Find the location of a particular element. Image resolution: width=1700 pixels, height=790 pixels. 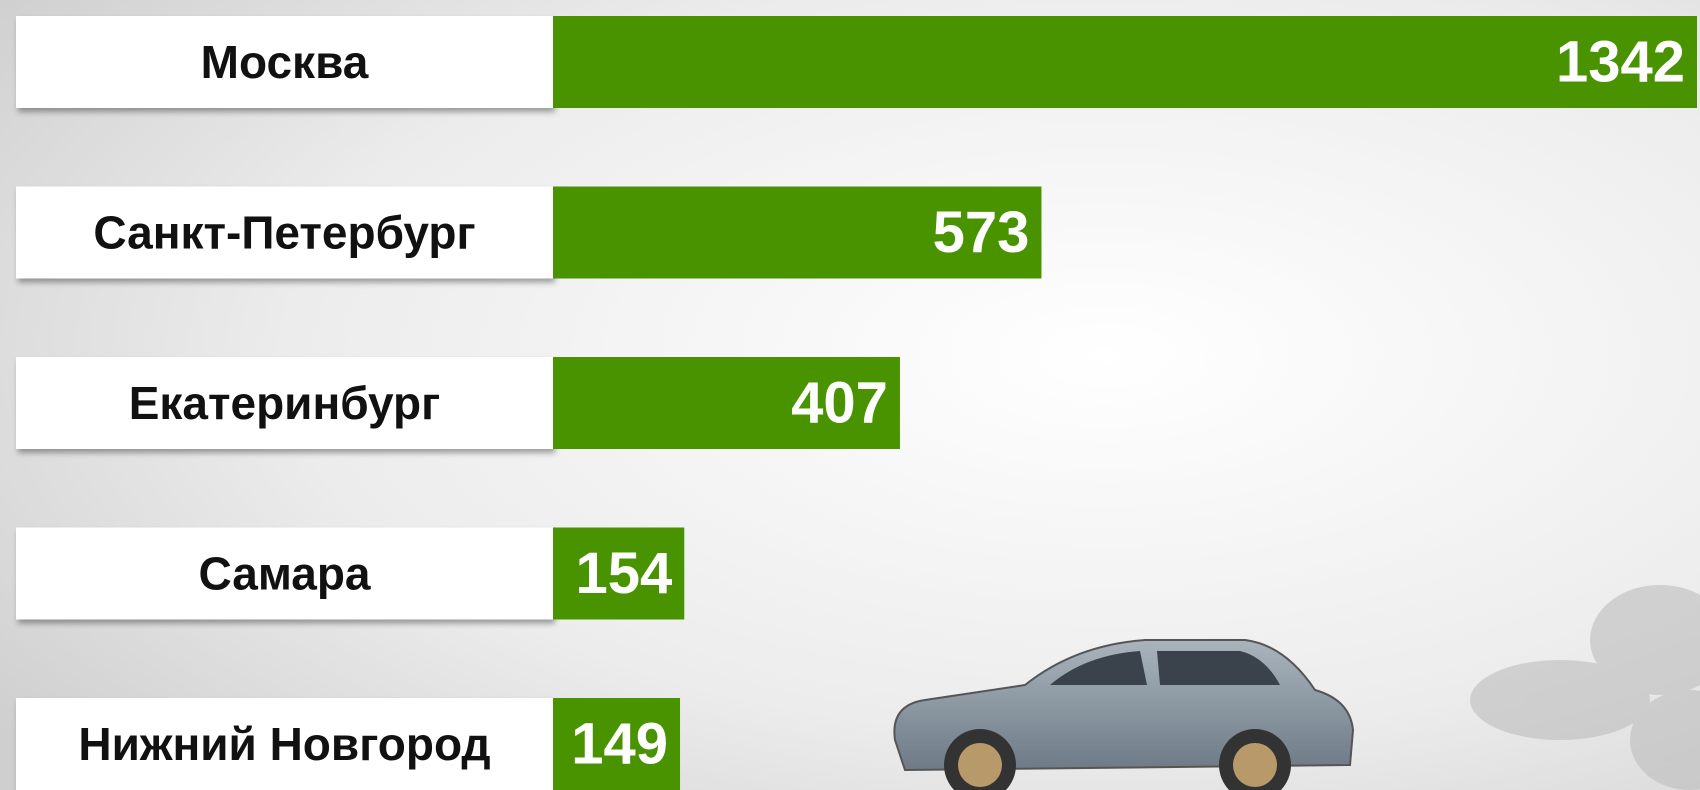

category-label: Санкт-Петербург is located at coordinates (284, 233).